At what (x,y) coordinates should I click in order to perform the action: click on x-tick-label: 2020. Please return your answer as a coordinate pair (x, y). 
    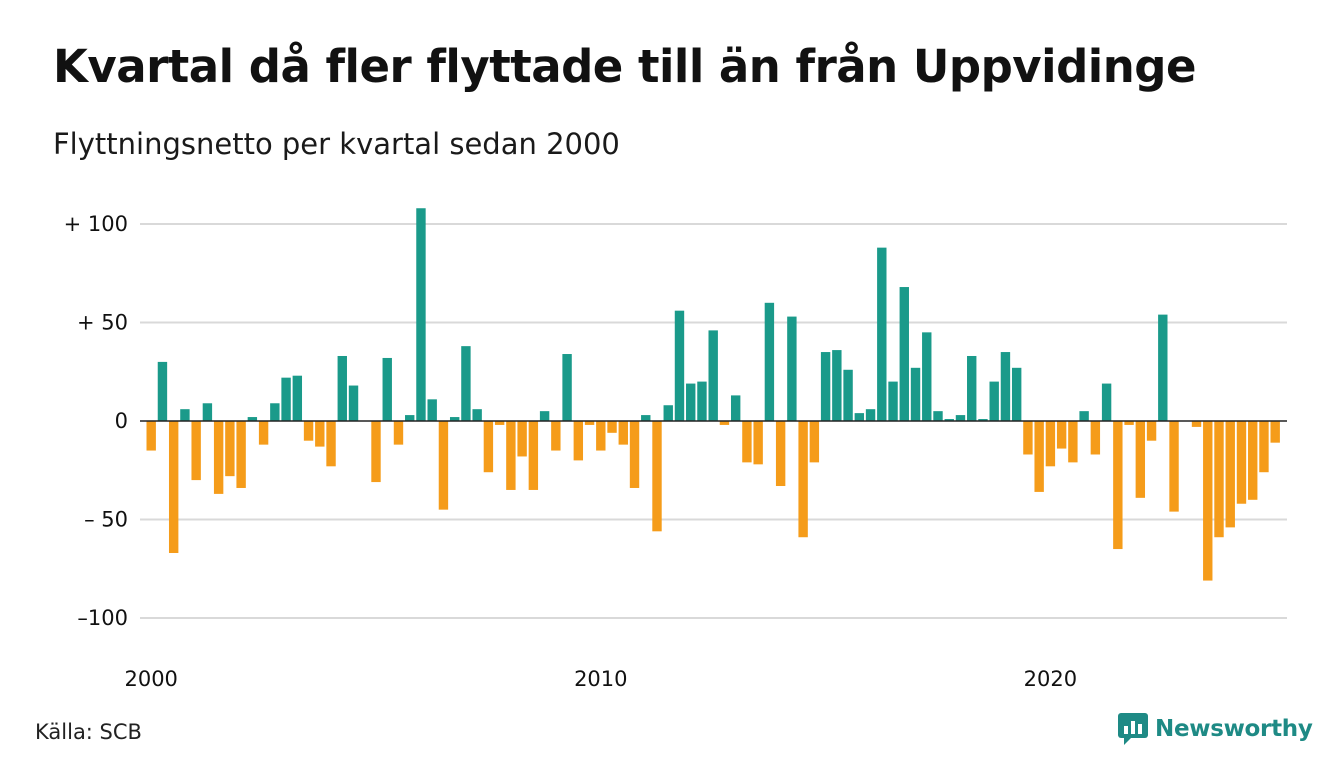
    Looking at the image, I should click on (1050, 679).